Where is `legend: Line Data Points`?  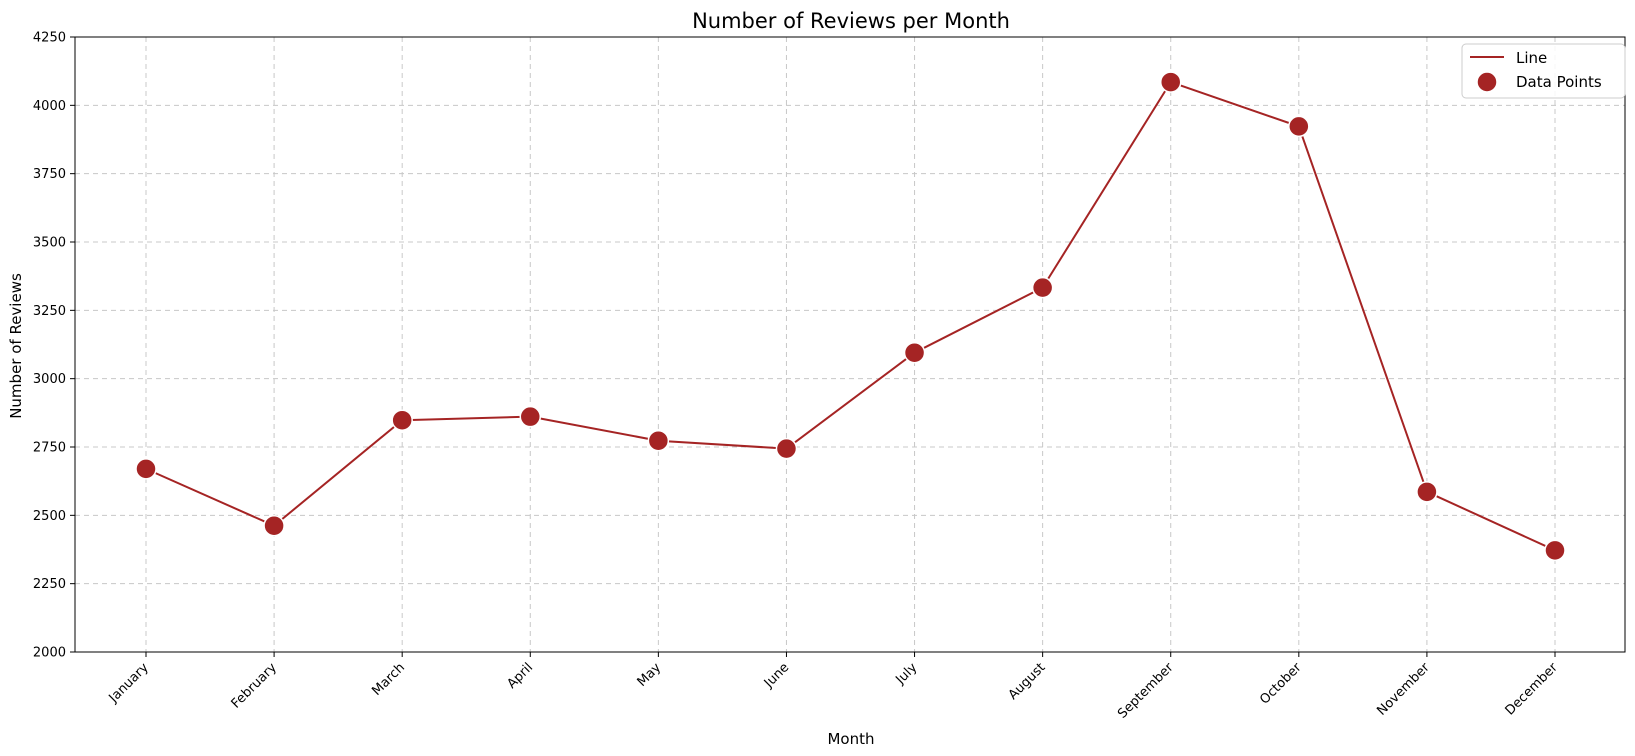
legend: Line Data Points is located at coordinates (1543, 71).